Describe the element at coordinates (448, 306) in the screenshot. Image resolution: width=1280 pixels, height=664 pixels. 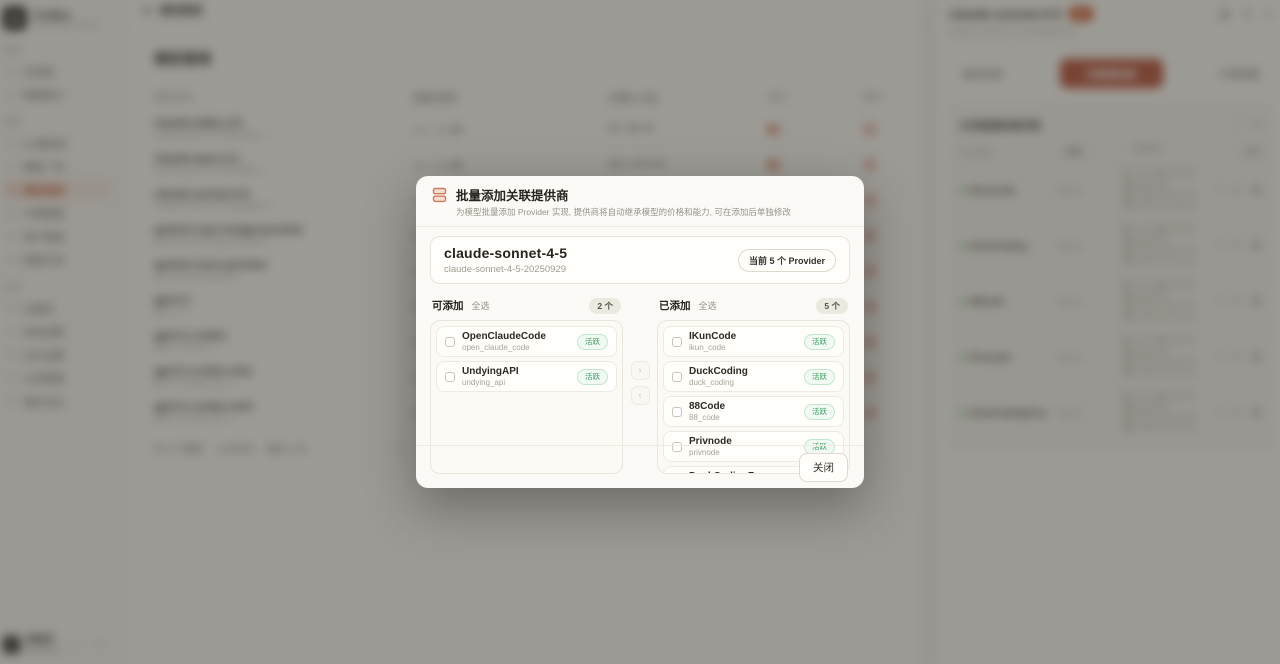
I see `available-title: 可添加` at that location.